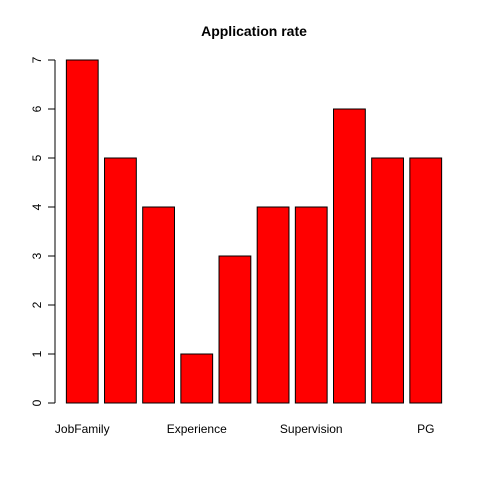 This screenshot has width=480, height=480. Describe the element at coordinates (37, 255) in the screenshot. I see `y-tick-label: 3` at that location.